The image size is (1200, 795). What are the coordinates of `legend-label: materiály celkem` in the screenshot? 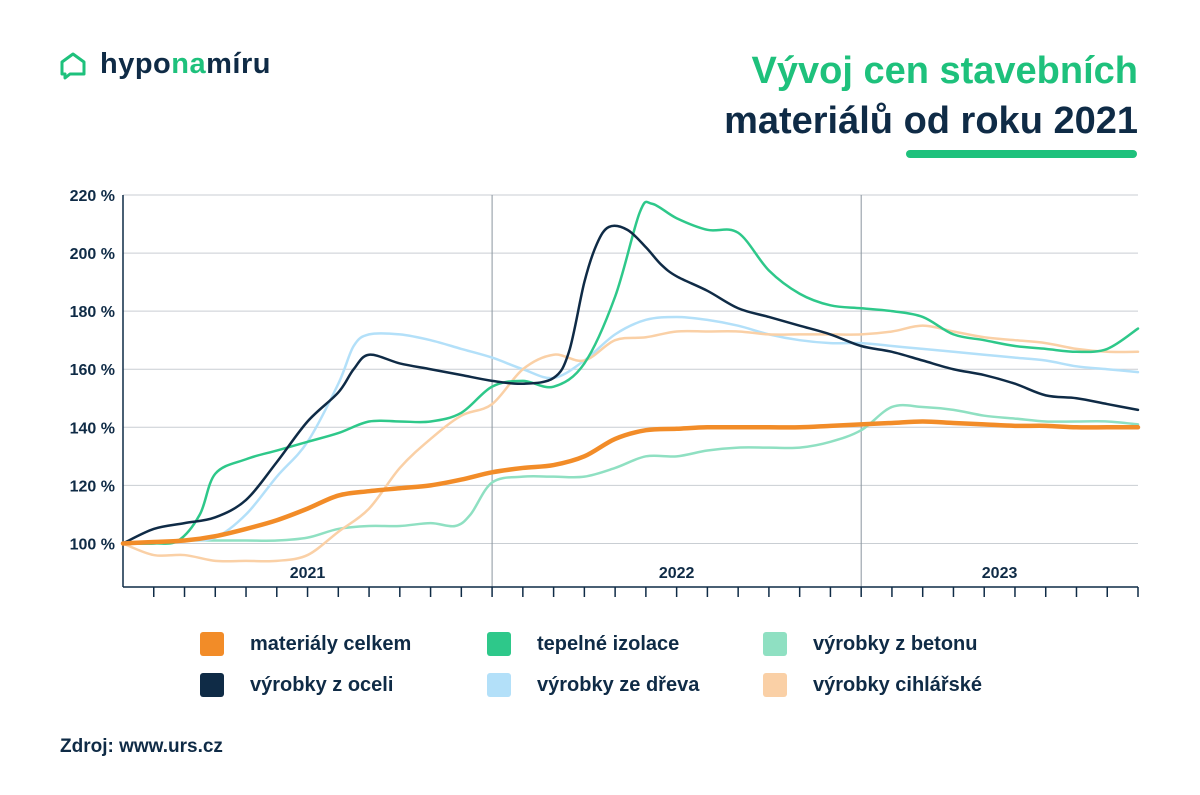 It's located at (331, 643).